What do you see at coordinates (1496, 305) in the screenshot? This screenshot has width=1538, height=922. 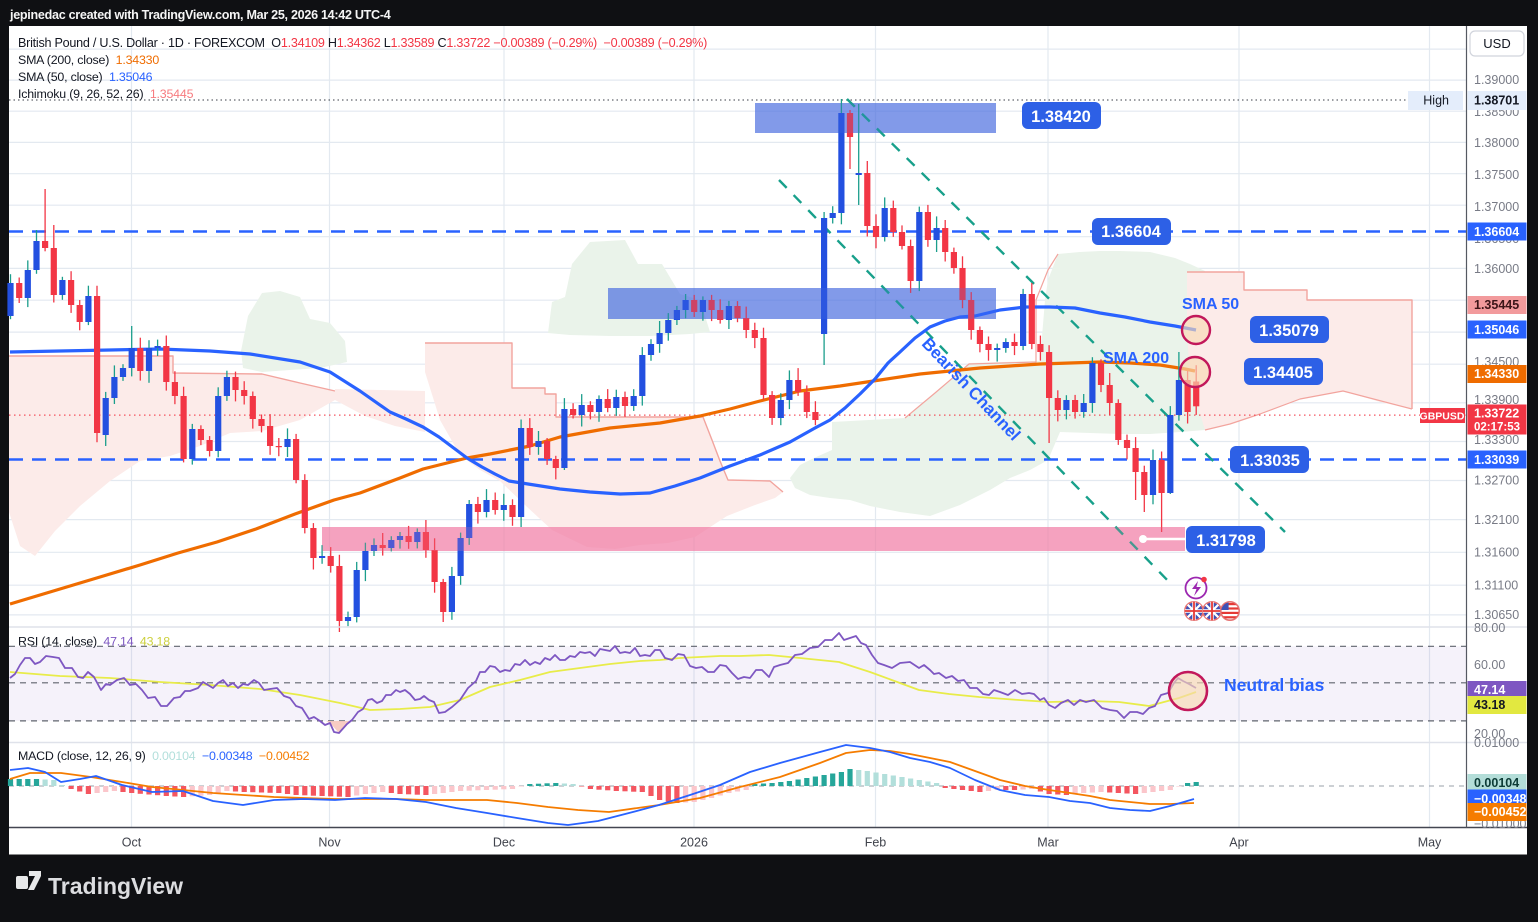 I see `svg-text: 1.35445` at bounding box center [1496, 305].